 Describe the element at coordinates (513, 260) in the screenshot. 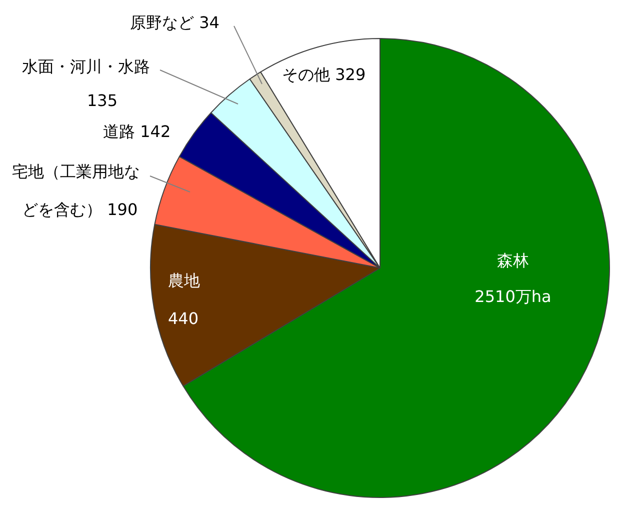

I see `slice-label: 森林` at that location.